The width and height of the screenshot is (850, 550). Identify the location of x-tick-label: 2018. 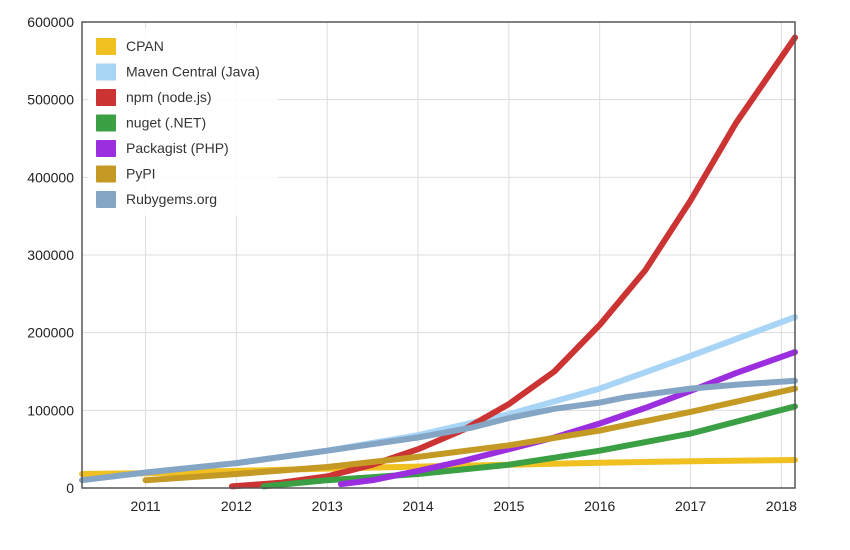
(781, 506).